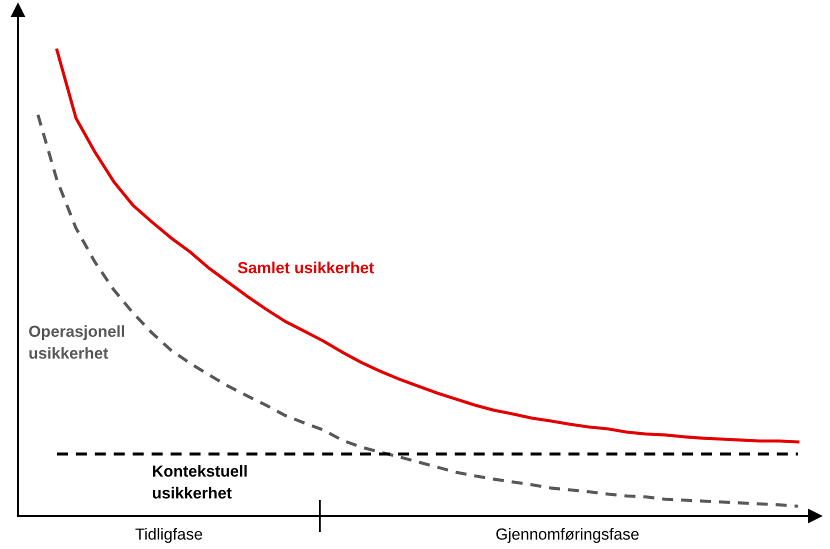 The width and height of the screenshot is (830, 549). What do you see at coordinates (168, 535) in the screenshot?
I see `text: Tidligfase` at bounding box center [168, 535].